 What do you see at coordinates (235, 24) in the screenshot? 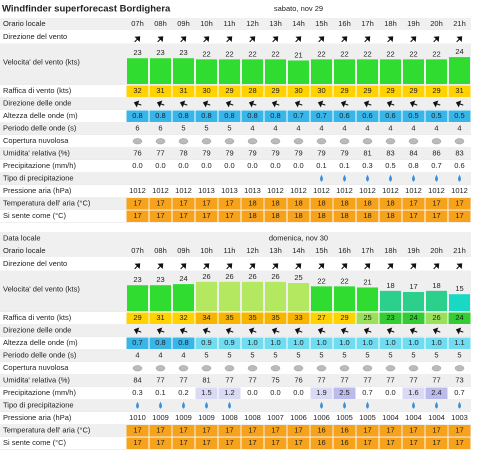
I see `time-row` at bounding box center [235, 24].